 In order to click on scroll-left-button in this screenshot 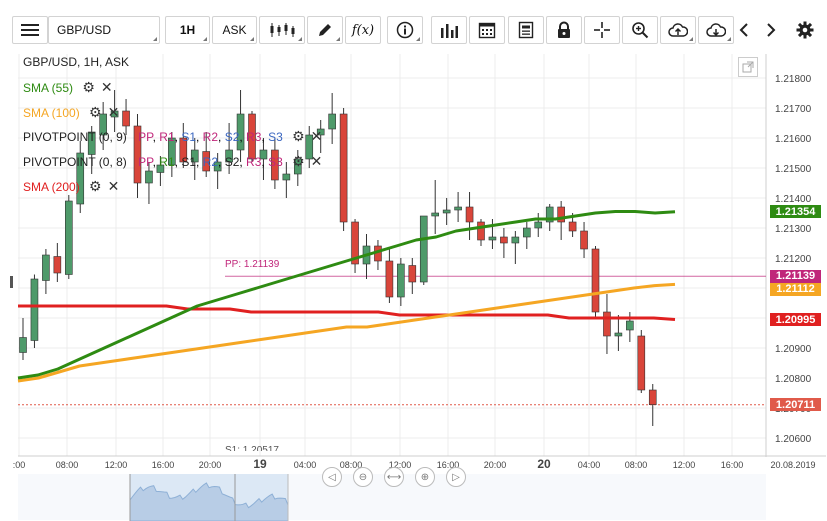, I will do `click(744, 30)`.